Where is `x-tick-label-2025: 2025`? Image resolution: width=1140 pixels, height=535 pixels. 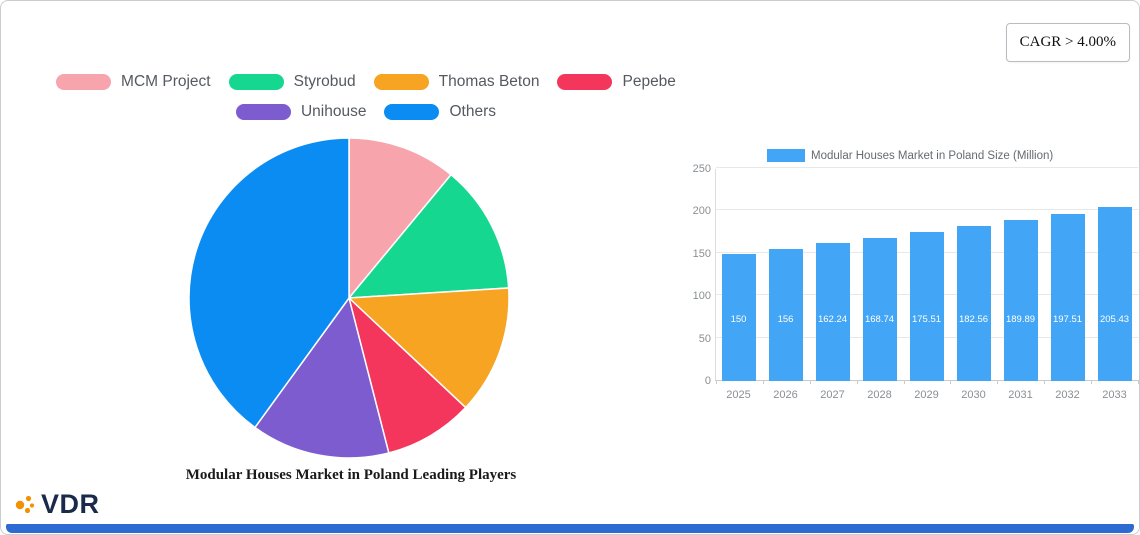 x-tick-label-2025: 2025 is located at coordinates (738, 395).